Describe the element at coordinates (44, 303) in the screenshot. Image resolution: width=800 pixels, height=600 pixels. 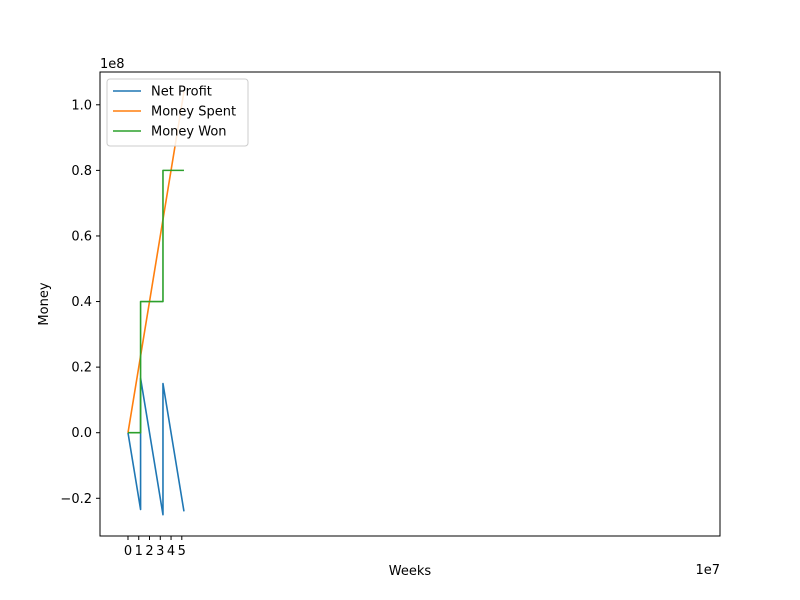
I see `y-axis-label: Money` at that location.